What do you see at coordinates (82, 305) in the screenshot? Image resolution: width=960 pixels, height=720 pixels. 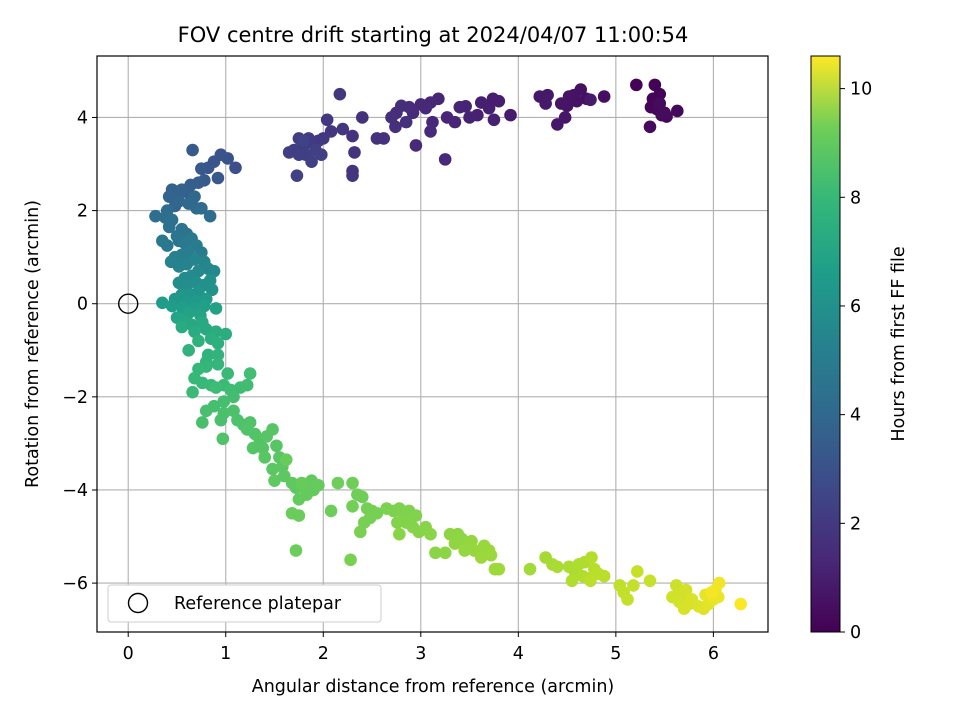 I see `y-tick-label: 0` at bounding box center [82, 305].